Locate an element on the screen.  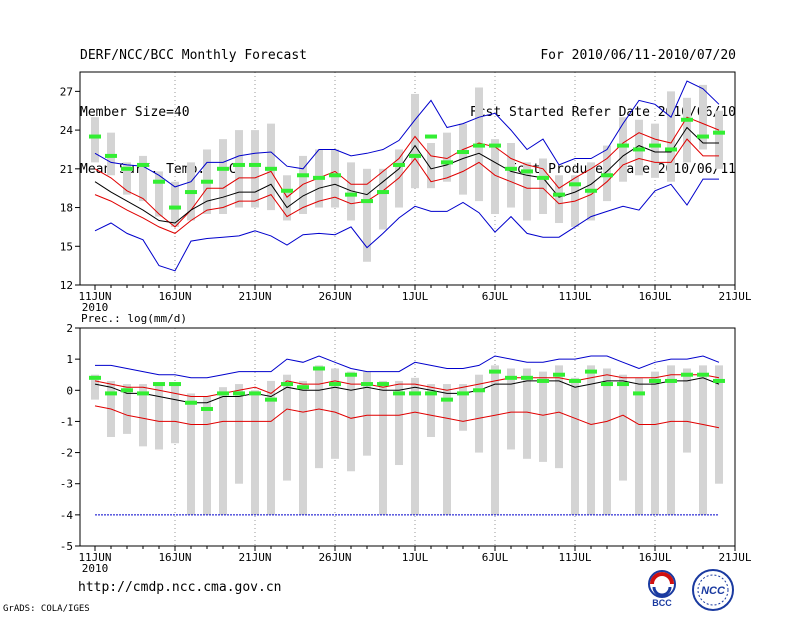
forecast-period: For 2010/06/11-2010/07/20 is located at coordinates (638, 55).